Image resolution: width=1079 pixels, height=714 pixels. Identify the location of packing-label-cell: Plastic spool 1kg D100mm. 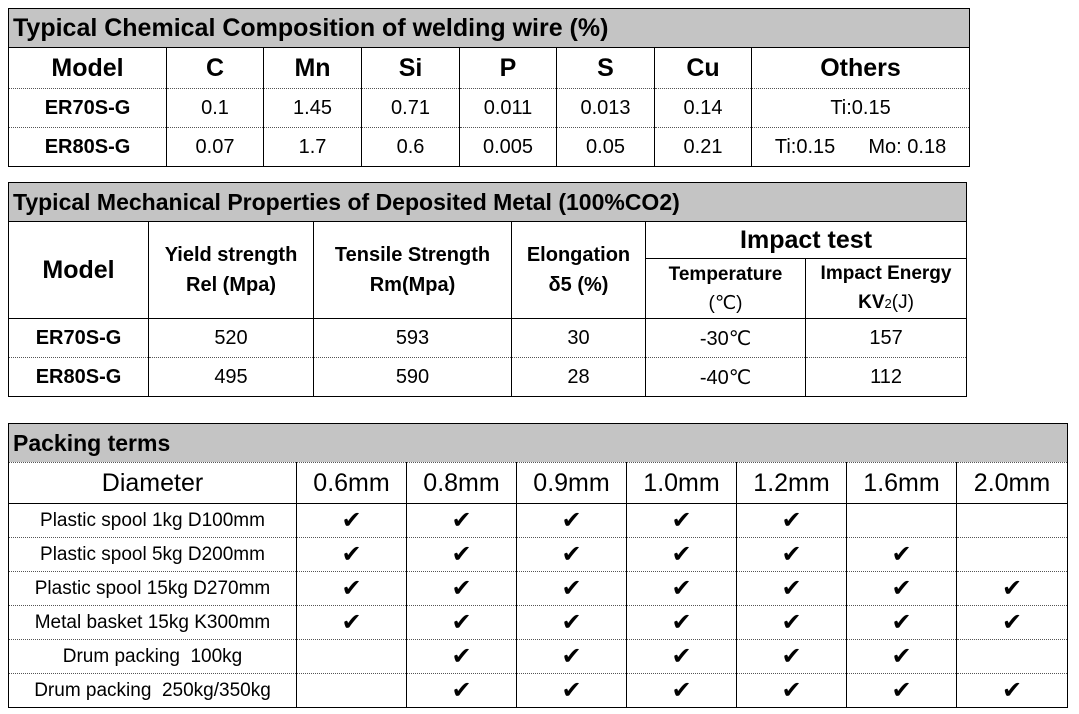
(152, 520).